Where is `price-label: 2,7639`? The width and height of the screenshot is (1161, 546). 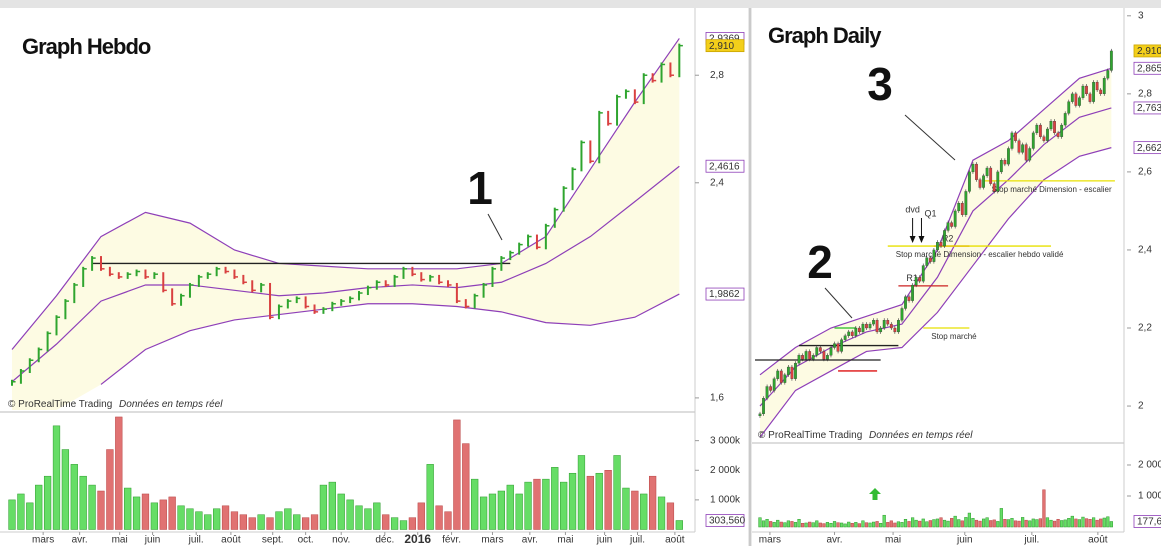
price-label: 2,7639 is located at coordinates (1149, 108).